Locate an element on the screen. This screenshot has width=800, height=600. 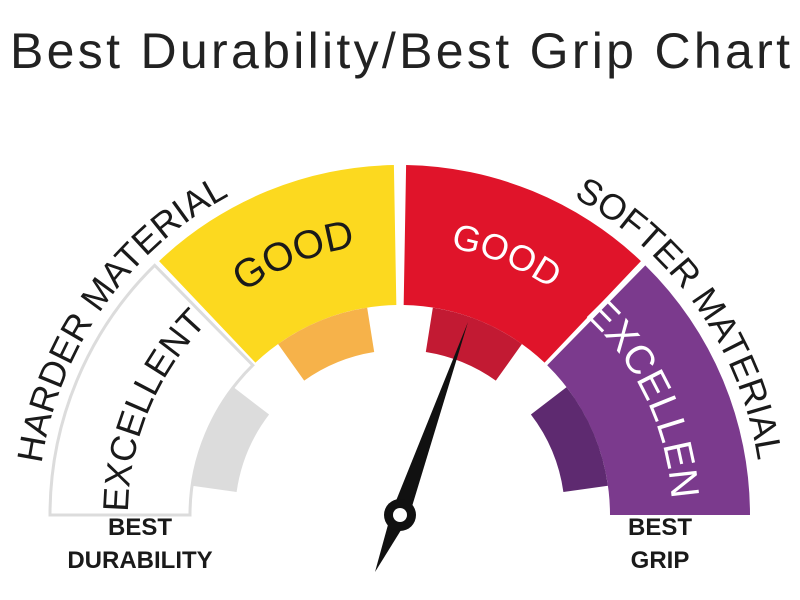
needle is located at coordinates (421, 447).